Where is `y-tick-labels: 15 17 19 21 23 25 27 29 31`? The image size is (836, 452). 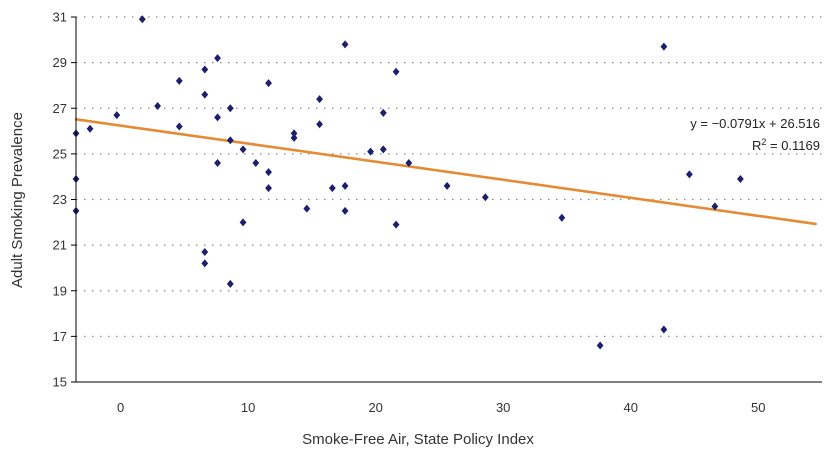 y-tick-labels: 15 17 19 21 23 25 27 29 31 is located at coordinates (64, 200).